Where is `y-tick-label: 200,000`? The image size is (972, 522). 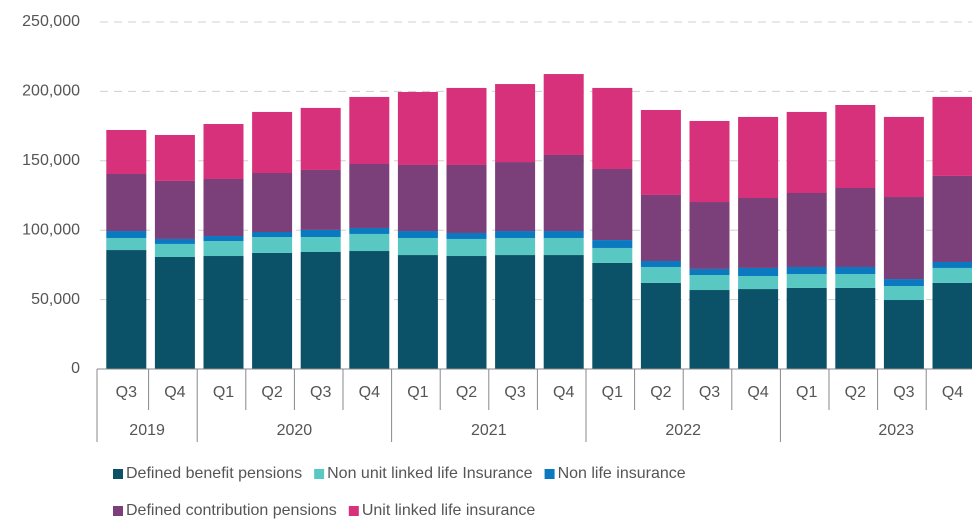
y-tick-label: 200,000 is located at coordinates (51, 91).